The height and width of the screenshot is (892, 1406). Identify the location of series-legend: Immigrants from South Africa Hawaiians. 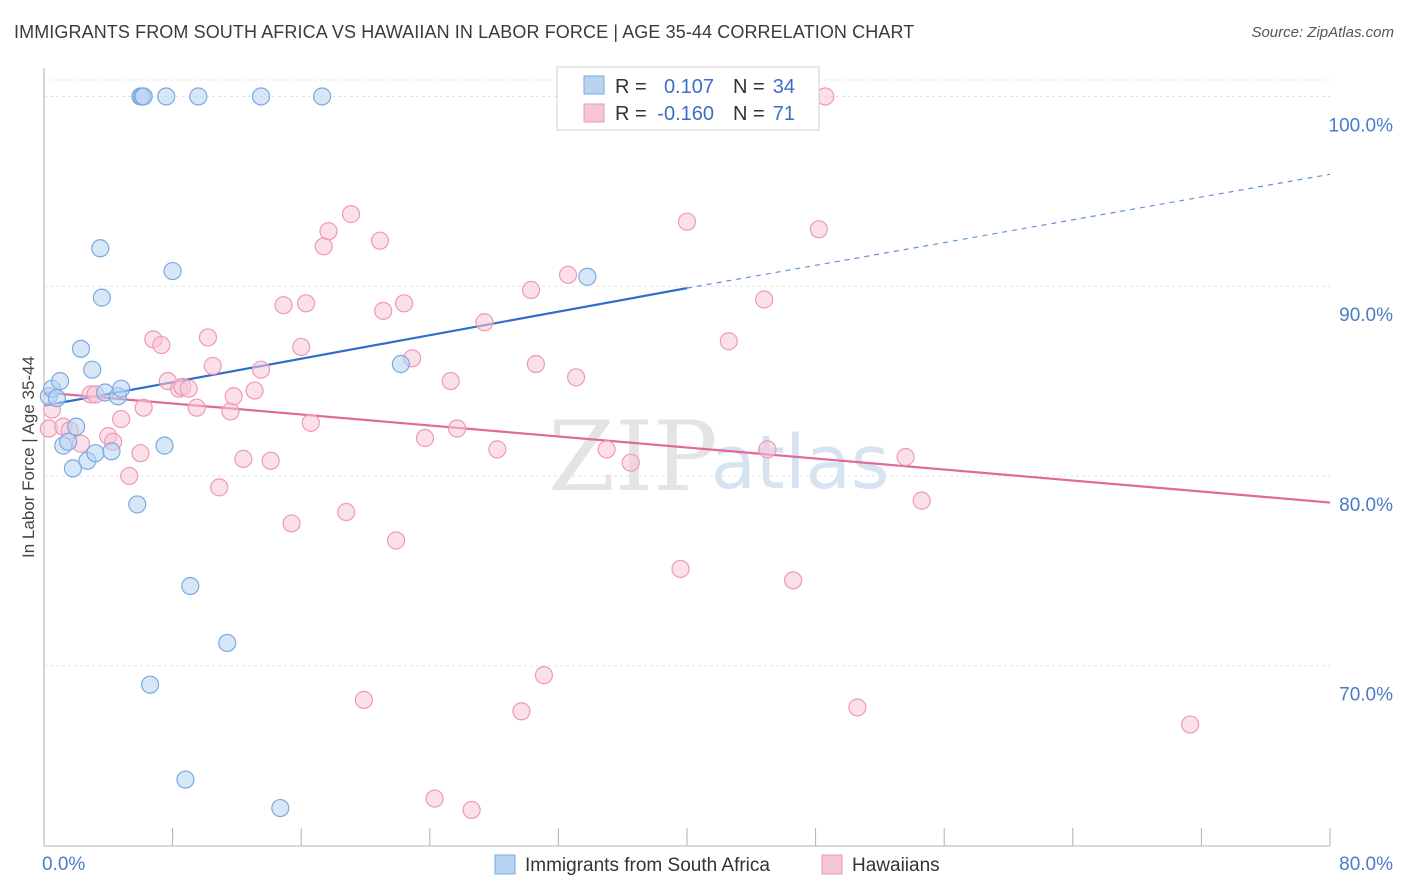
(717, 865).